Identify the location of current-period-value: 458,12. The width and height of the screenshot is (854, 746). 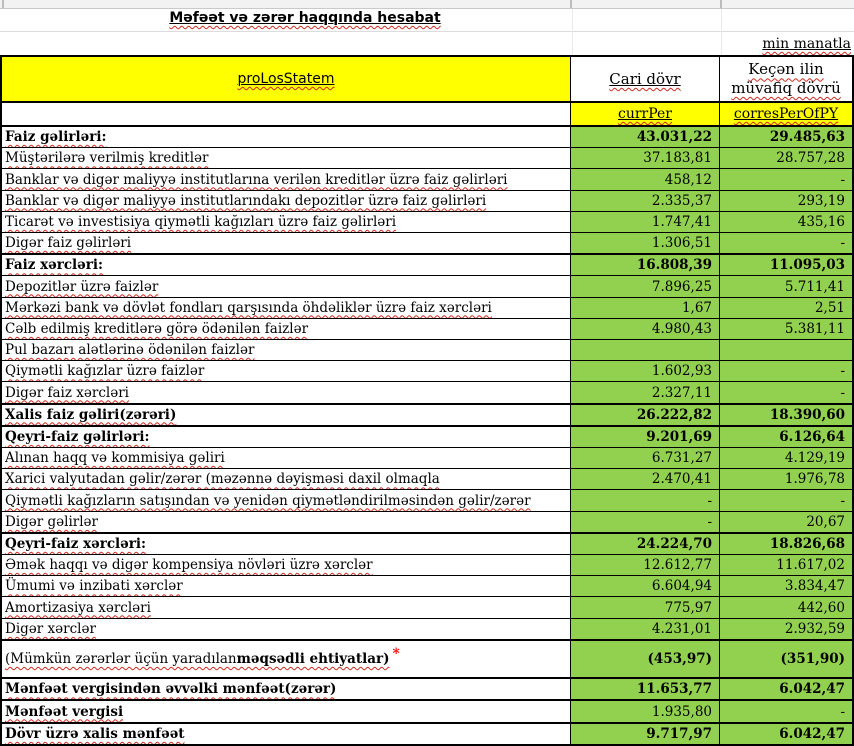
(645, 179).